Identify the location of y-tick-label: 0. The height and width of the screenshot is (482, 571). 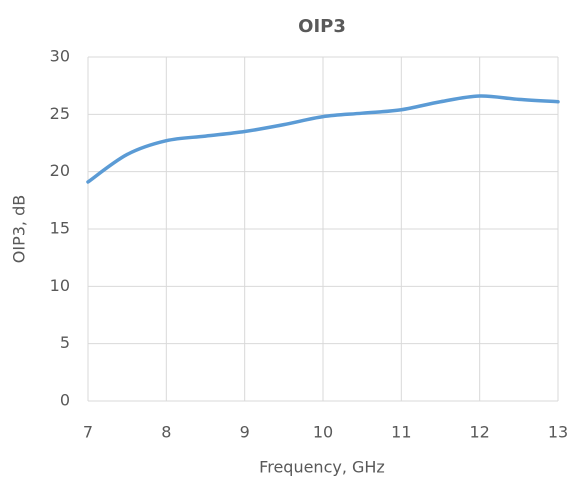
(65, 400).